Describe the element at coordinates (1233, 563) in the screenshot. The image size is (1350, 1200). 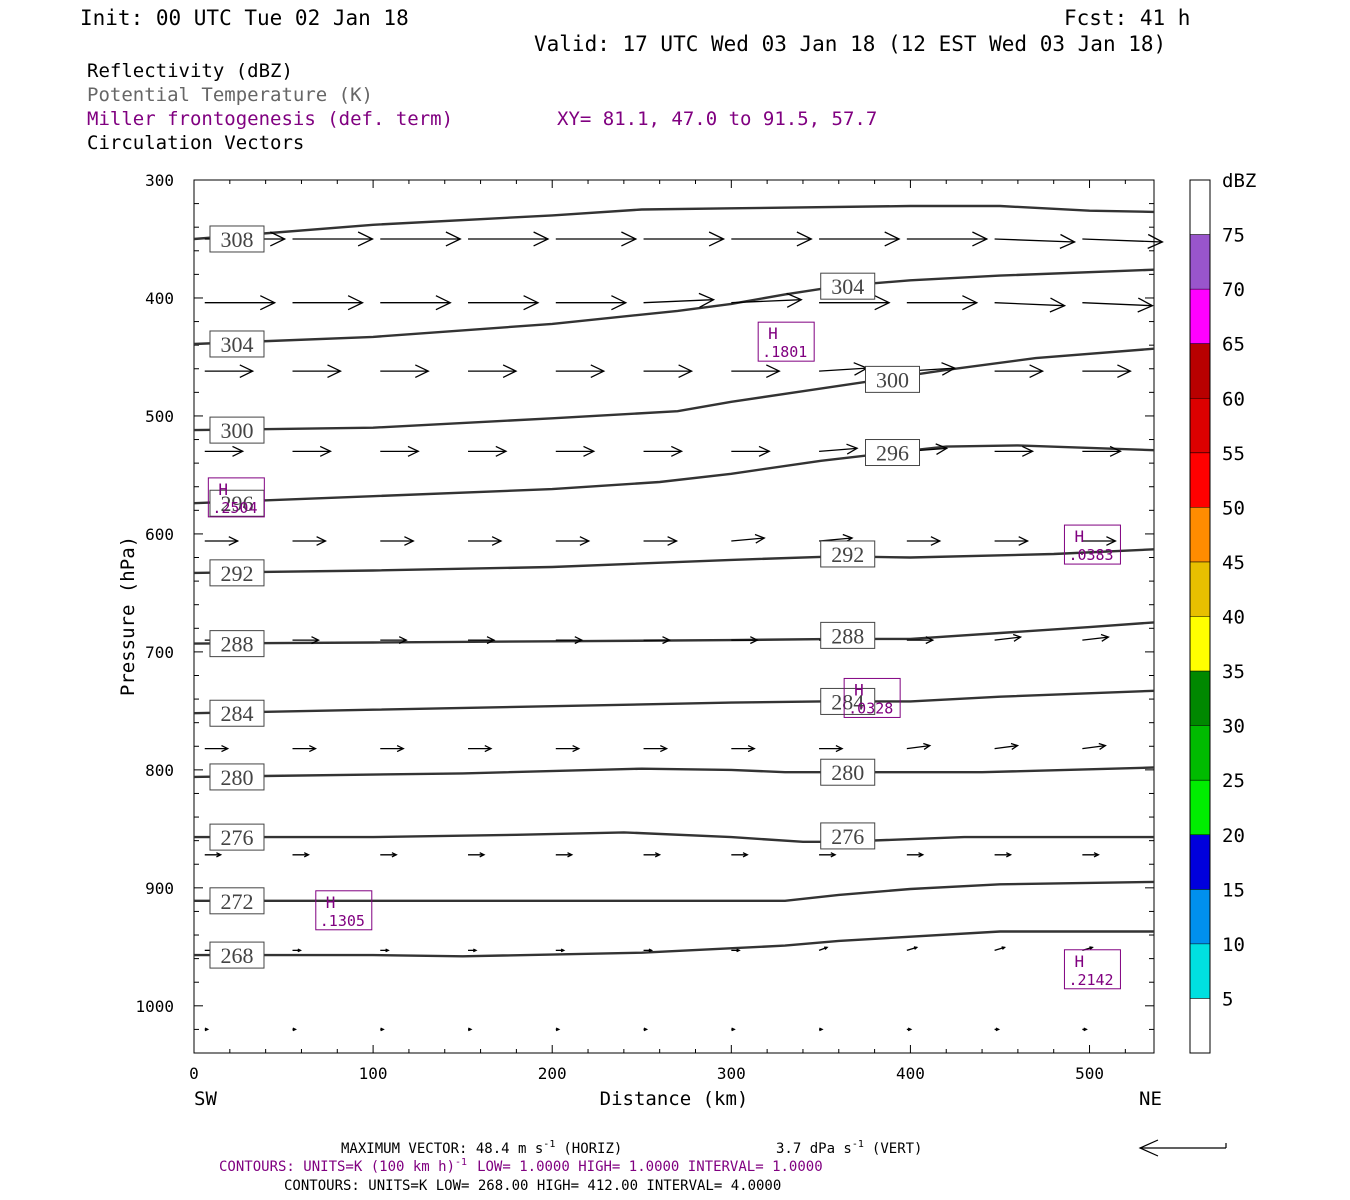
I see `colorbar-level-label: 45` at that location.